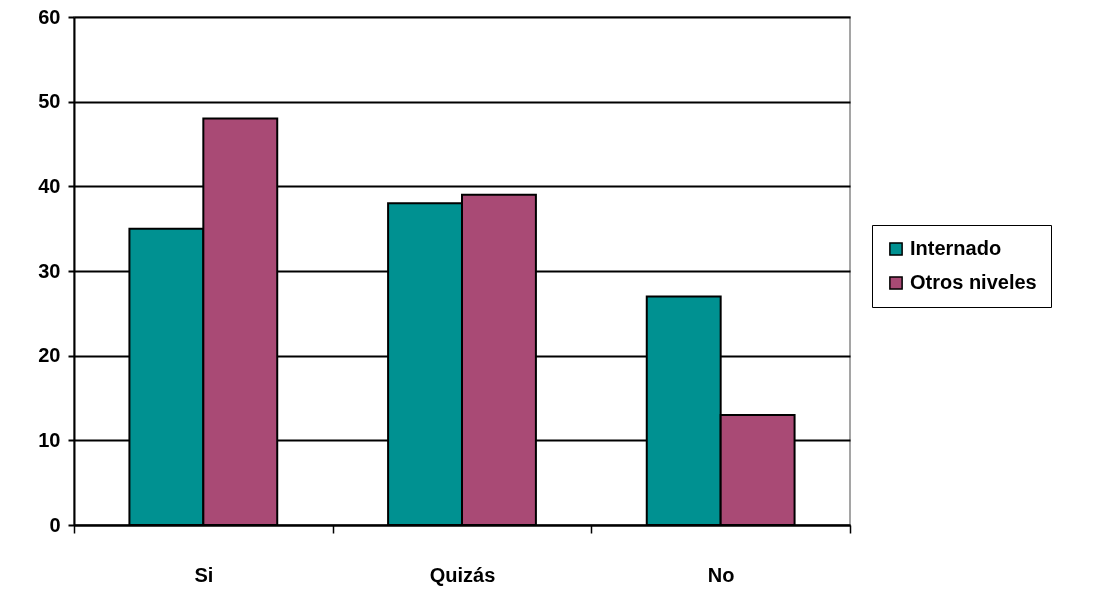 The height and width of the screenshot is (595, 1104). What do you see at coordinates (49, 16) in the screenshot?
I see `y-tick-label: 60` at bounding box center [49, 16].